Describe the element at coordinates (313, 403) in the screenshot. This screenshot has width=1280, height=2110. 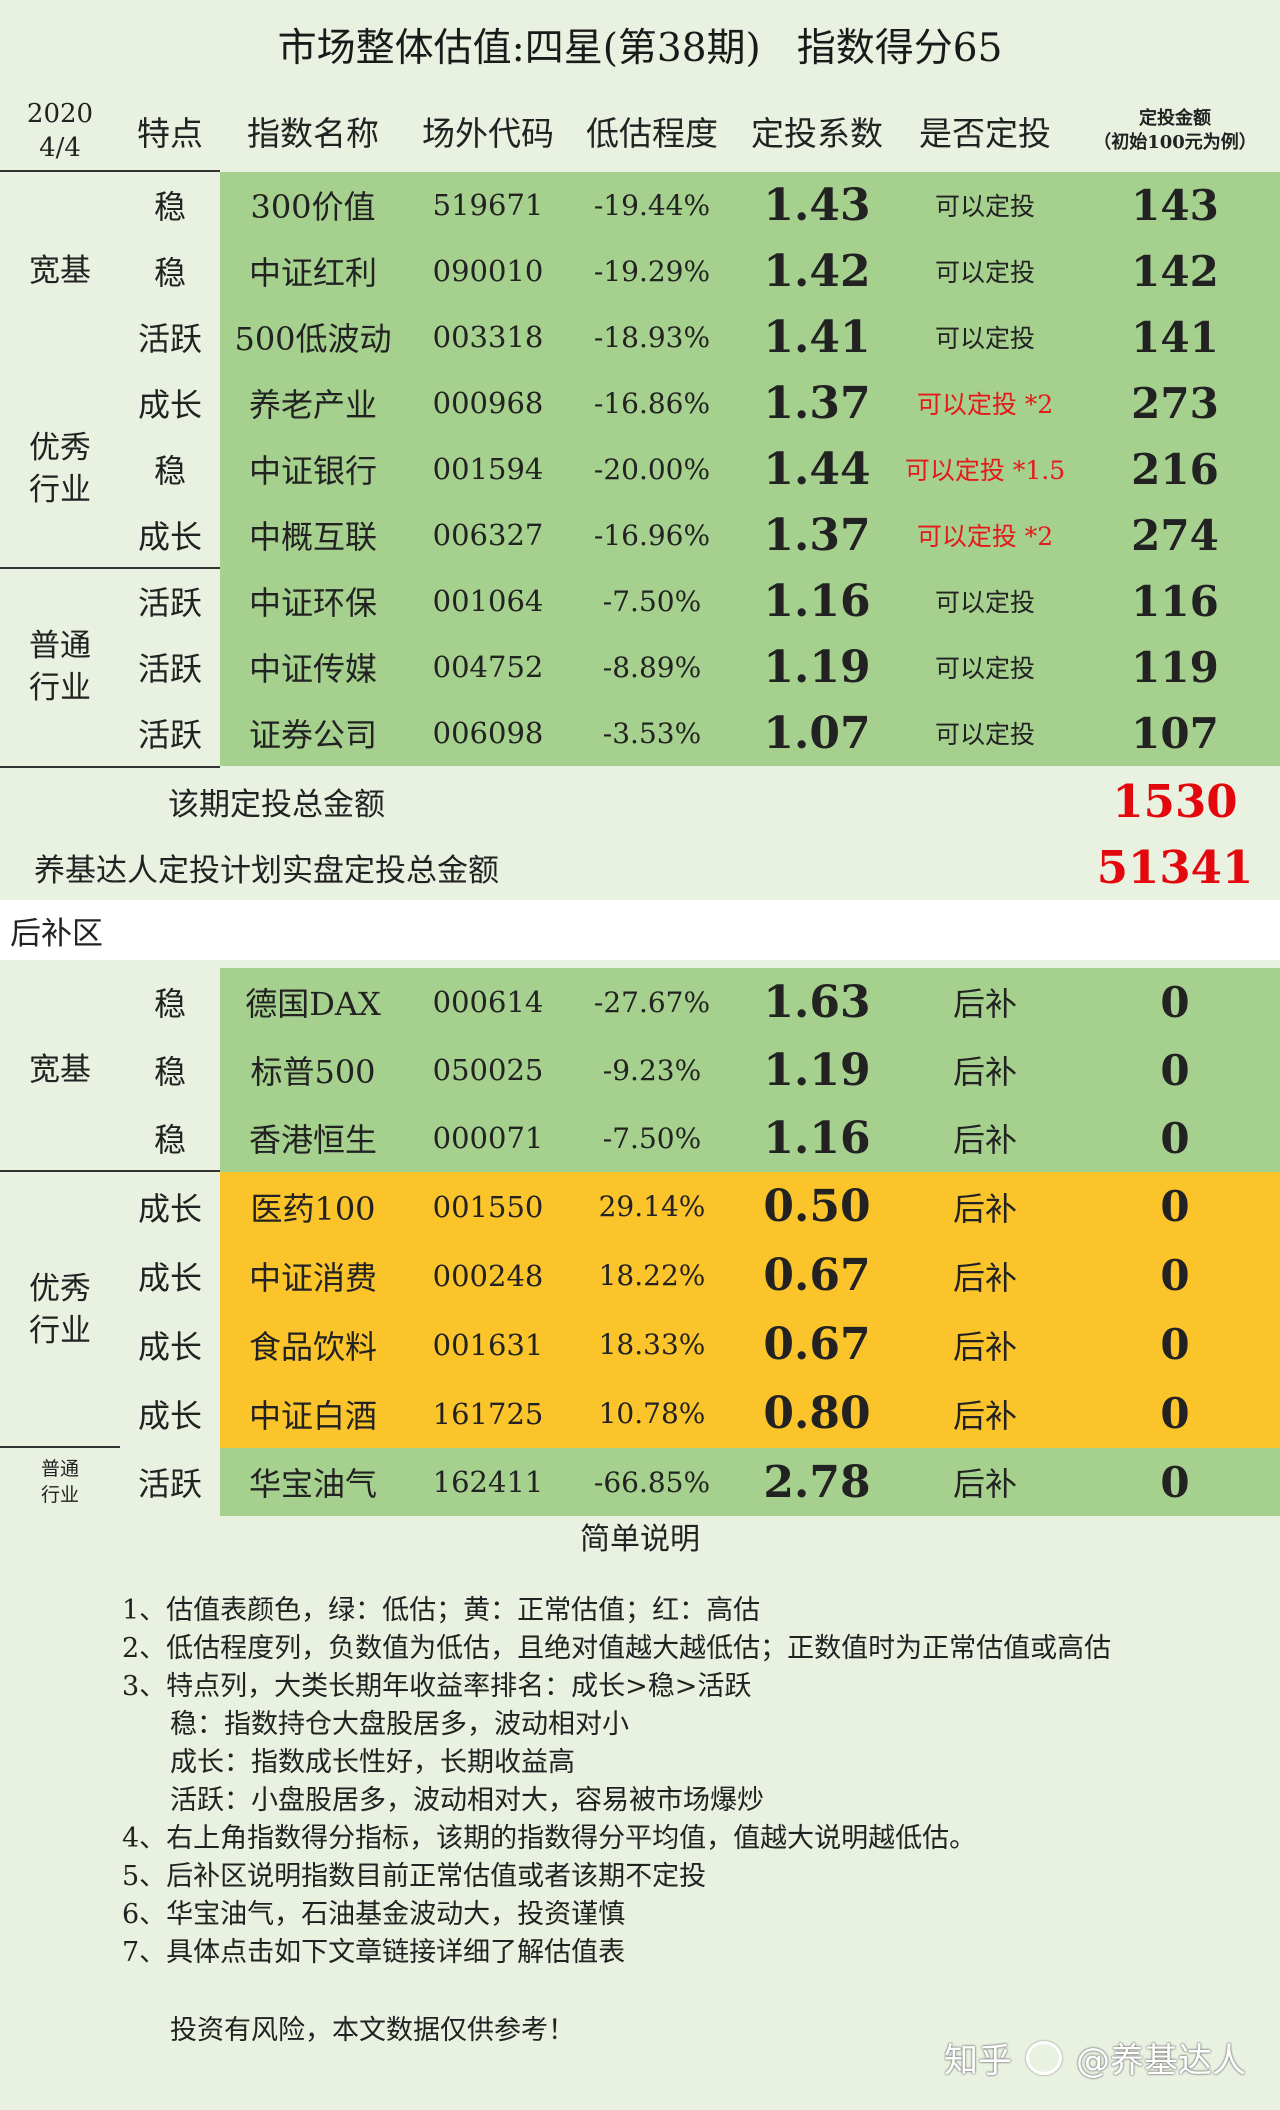
I see `index-name-cell: 养老产业` at that location.